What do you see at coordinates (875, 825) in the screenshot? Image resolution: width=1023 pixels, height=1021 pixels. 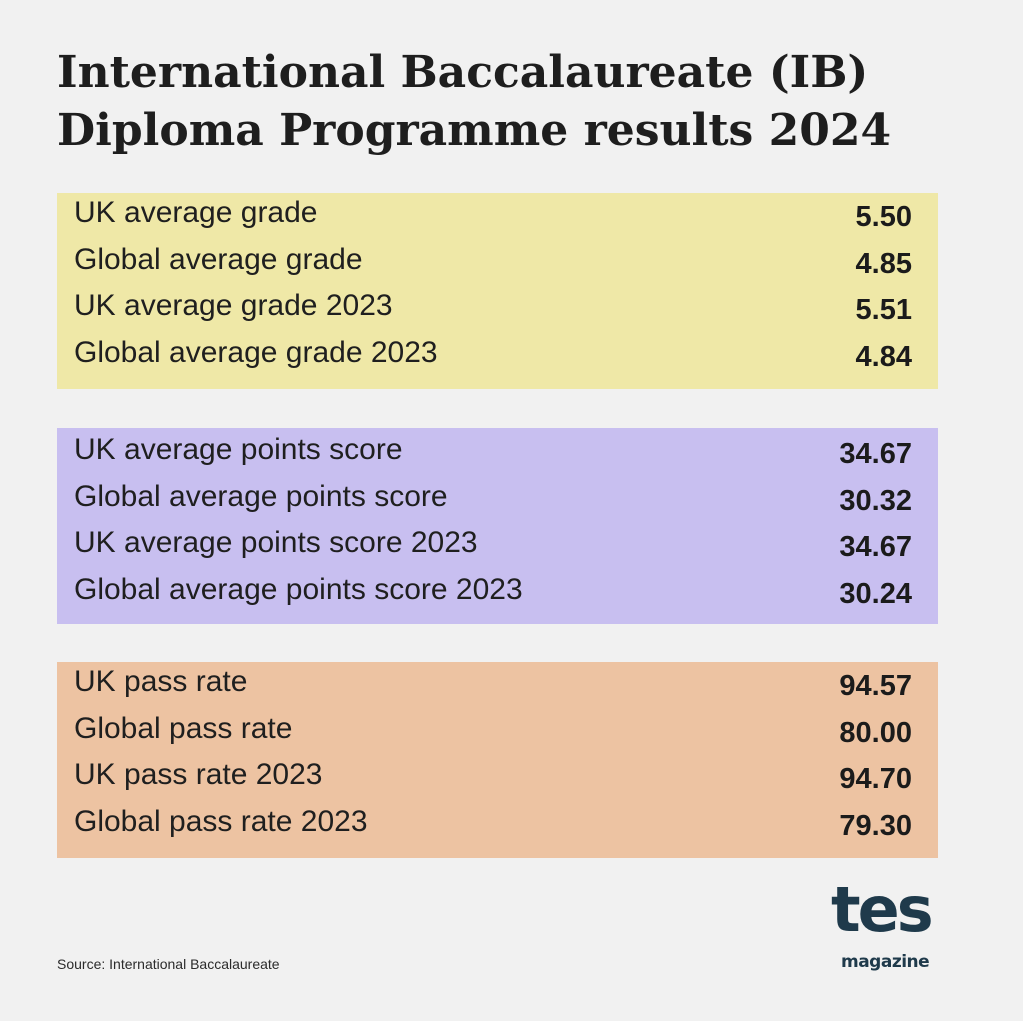 I see `row-value: 79.30` at bounding box center [875, 825].